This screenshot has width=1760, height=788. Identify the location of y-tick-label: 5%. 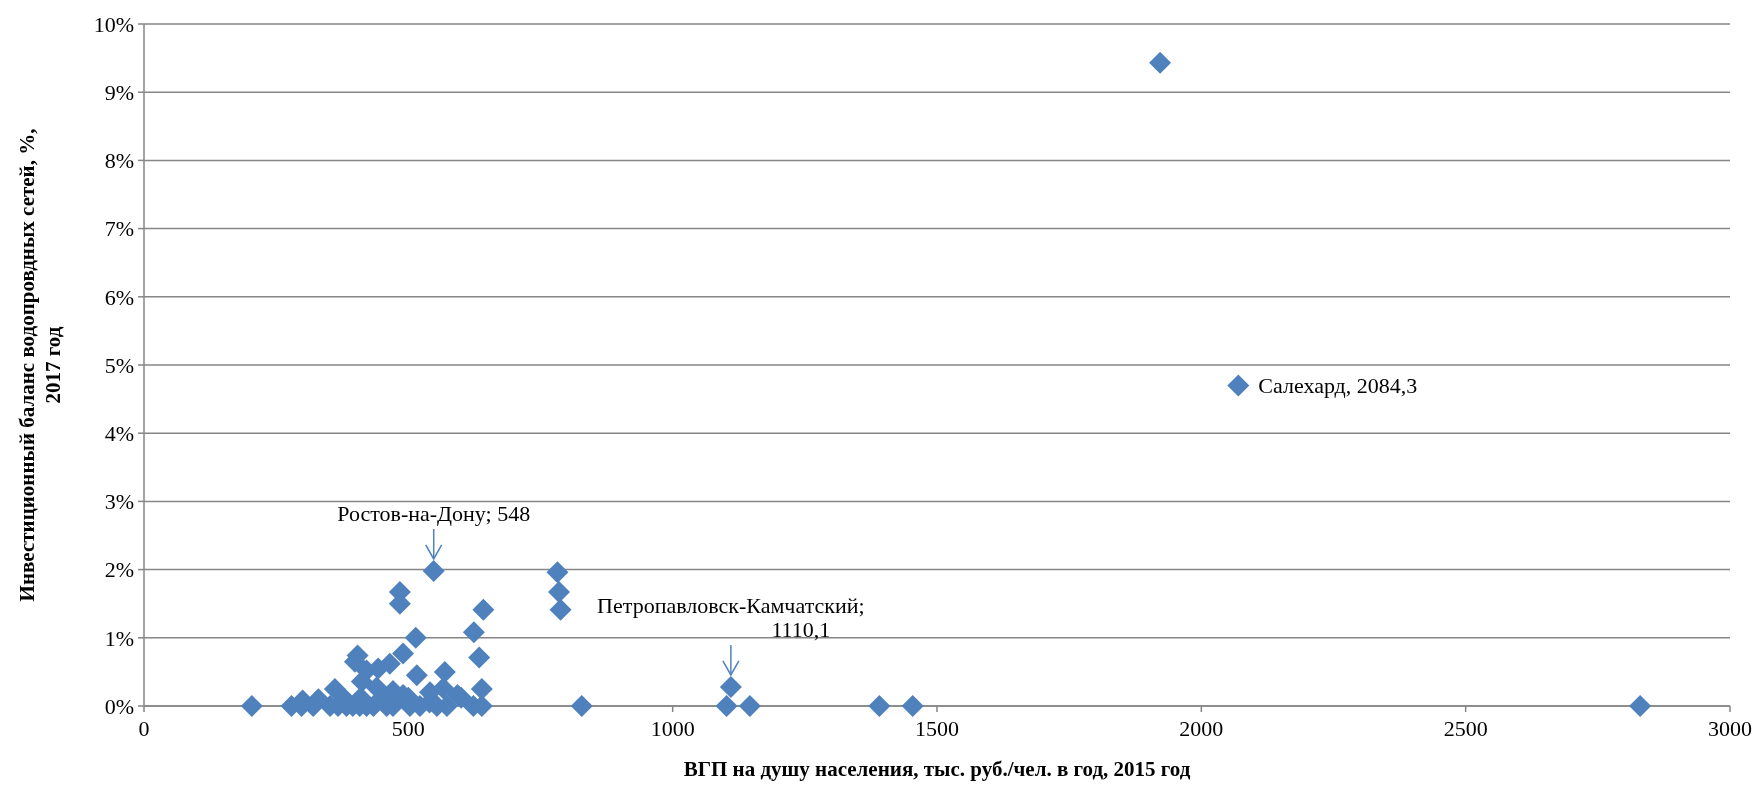
(119, 365).